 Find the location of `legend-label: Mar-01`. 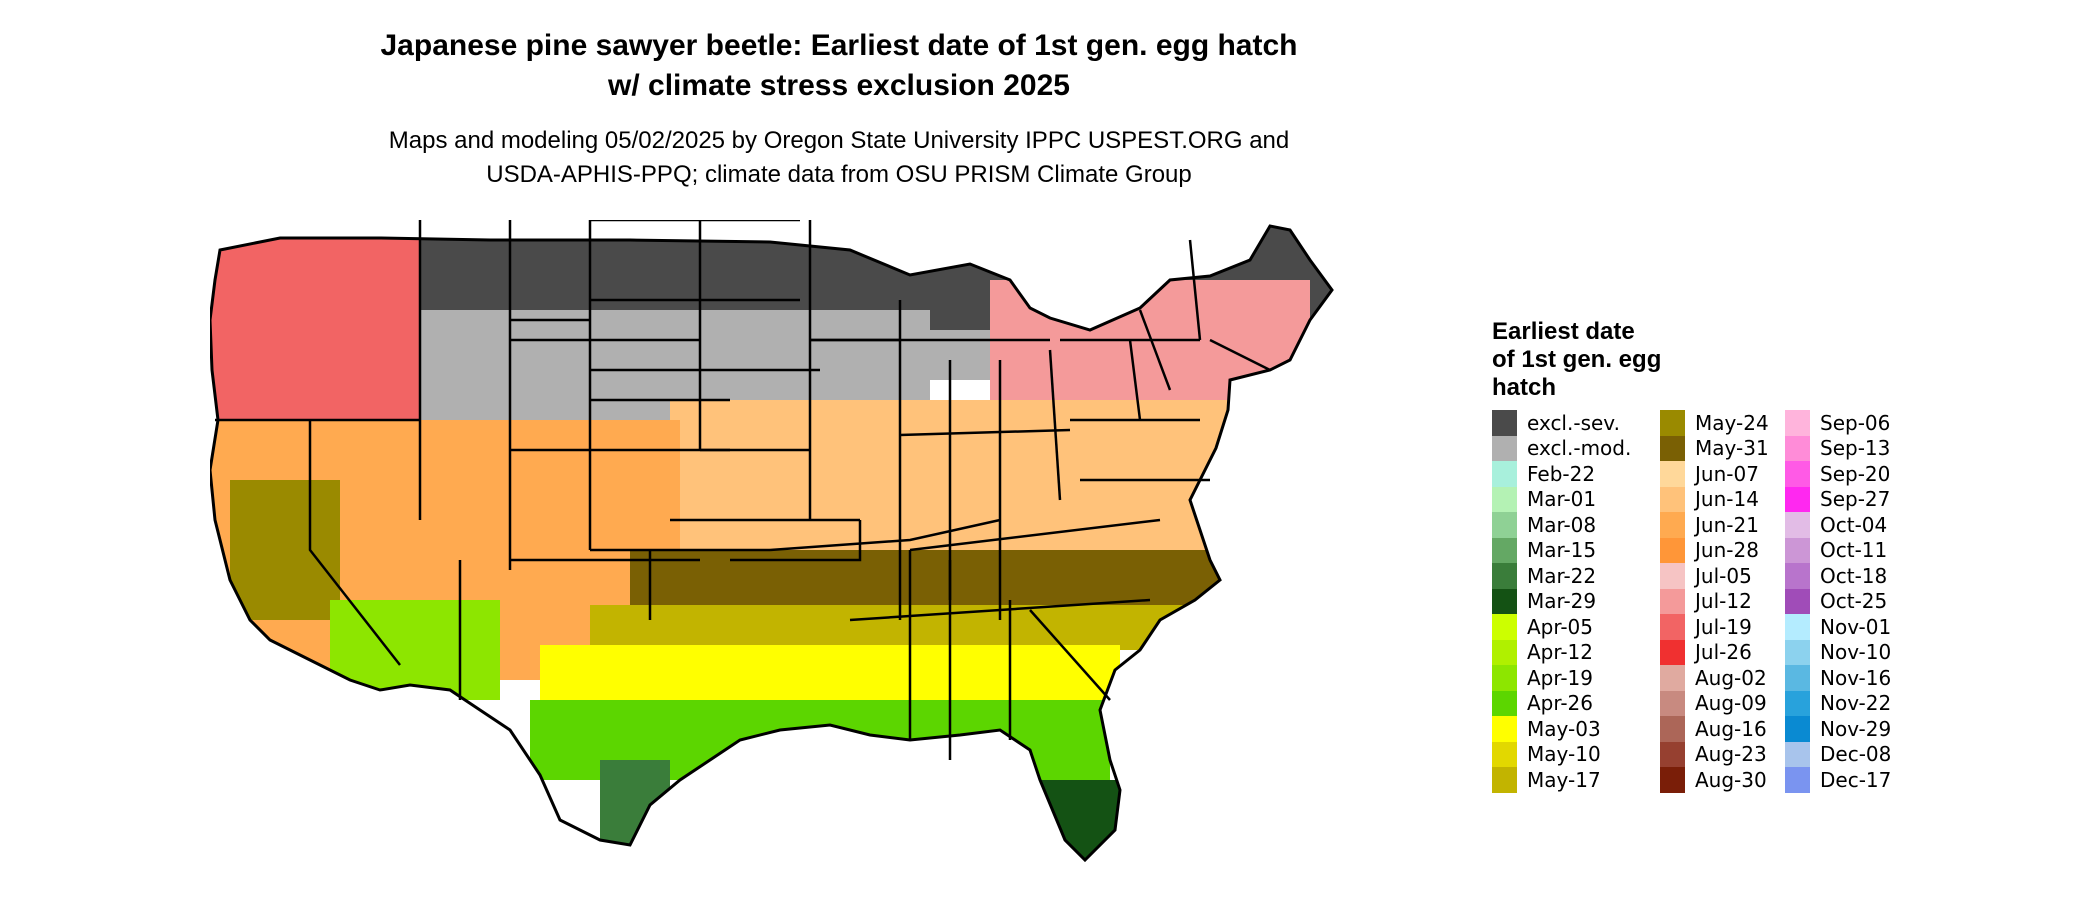

legend-label: Mar-01 is located at coordinates (1562, 499).